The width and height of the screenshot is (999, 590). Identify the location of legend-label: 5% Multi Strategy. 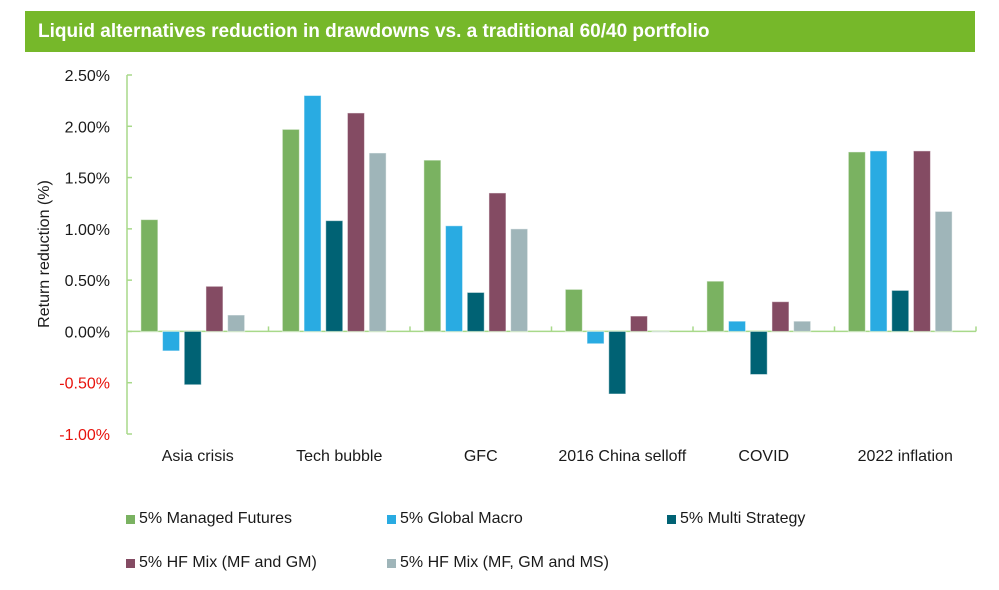
(743, 518).